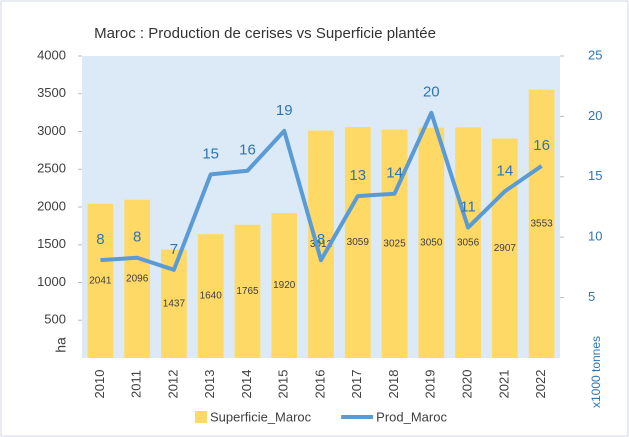 The height and width of the screenshot is (437, 629). Describe the element at coordinates (209, 384) in the screenshot. I see `x-tick-label: 2013` at that location.